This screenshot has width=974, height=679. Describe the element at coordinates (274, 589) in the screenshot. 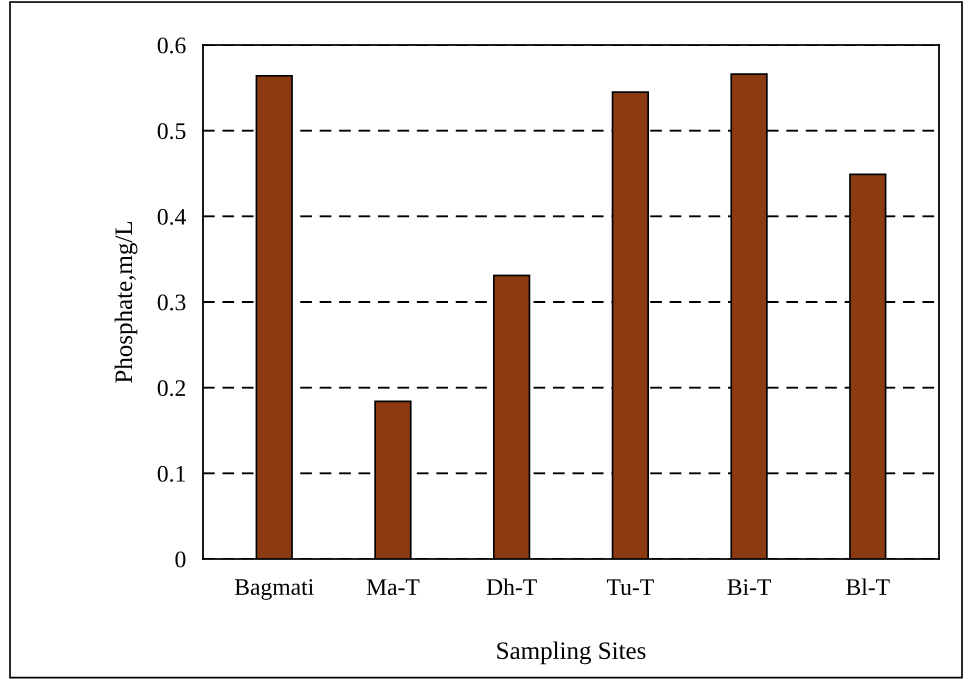

I see `x-tick-label: Bagmati` at that location.